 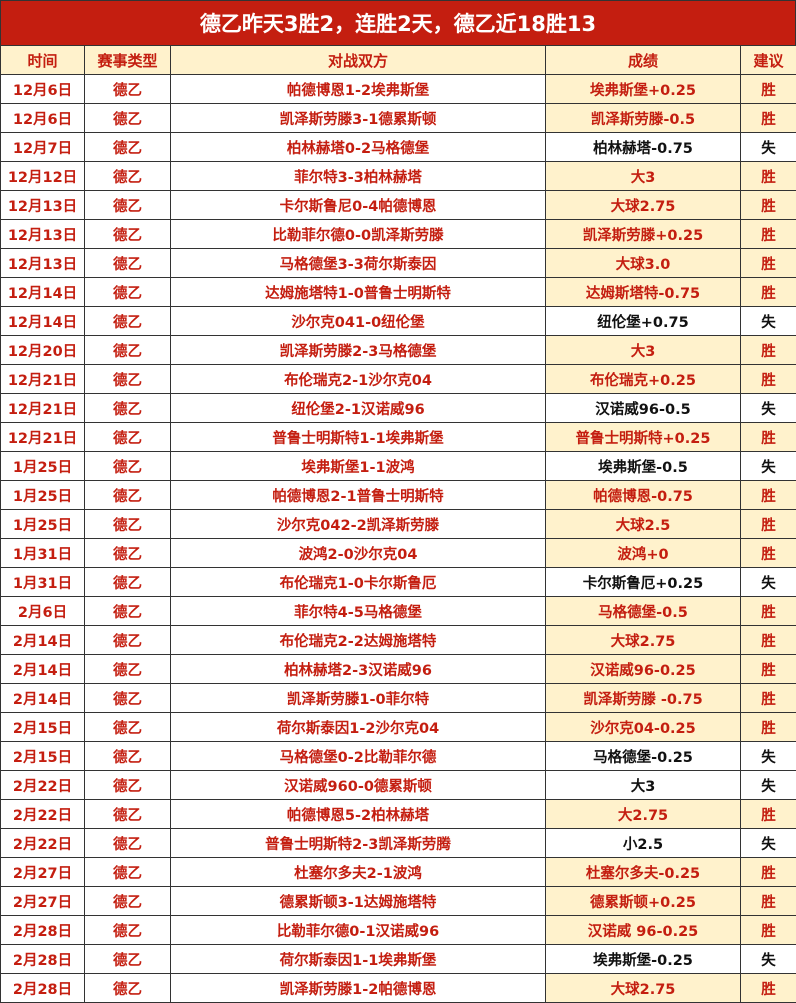 What do you see at coordinates (42, 959) in the screenshot?
I see `date-cell: 2月28日` at bounding box center [42, 959].